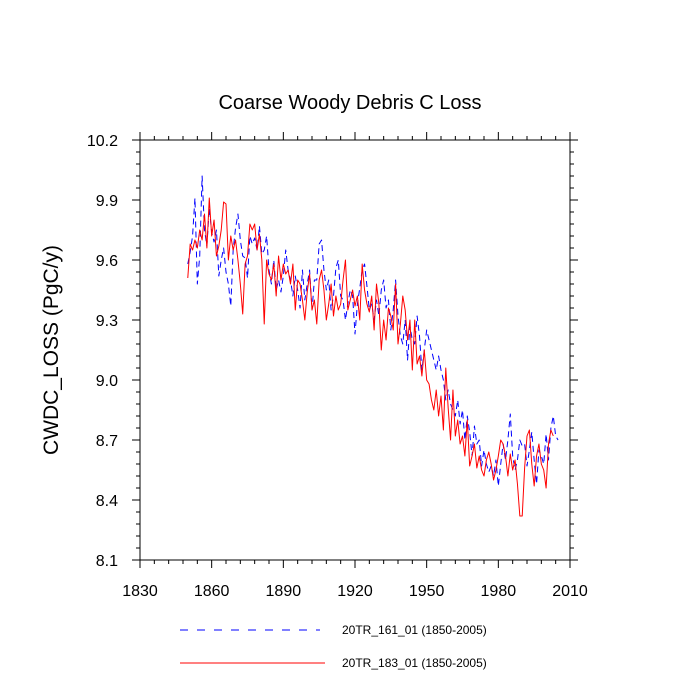 The image size is (700, 700). Describe the element at coordinates (284, 591) in the screenshot. I see `x-tick-label: 1890` at that location.